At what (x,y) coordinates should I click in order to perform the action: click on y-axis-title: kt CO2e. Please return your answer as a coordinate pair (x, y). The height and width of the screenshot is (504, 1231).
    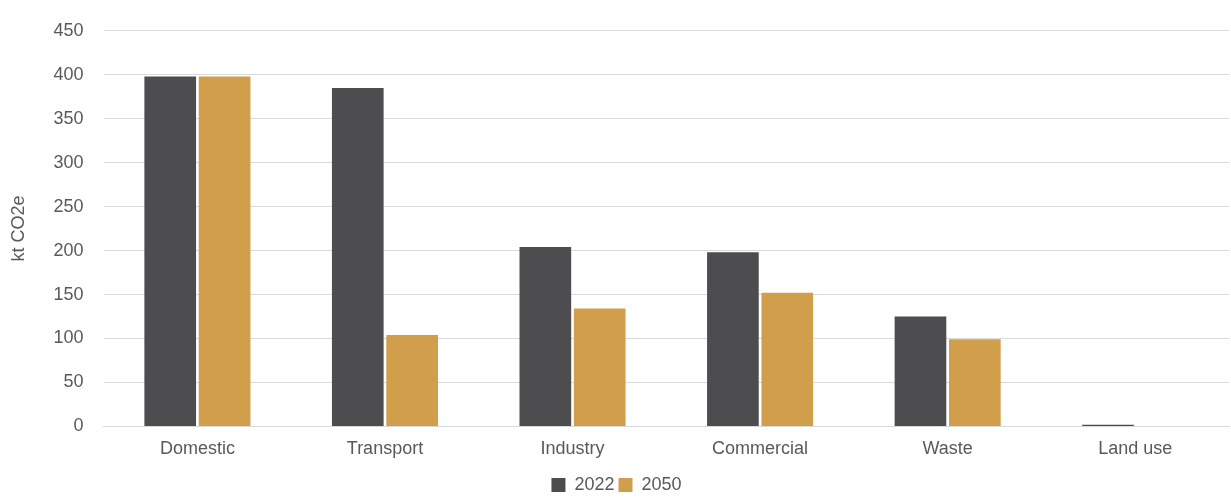
    Looking at the image, I should click on (17, 228).